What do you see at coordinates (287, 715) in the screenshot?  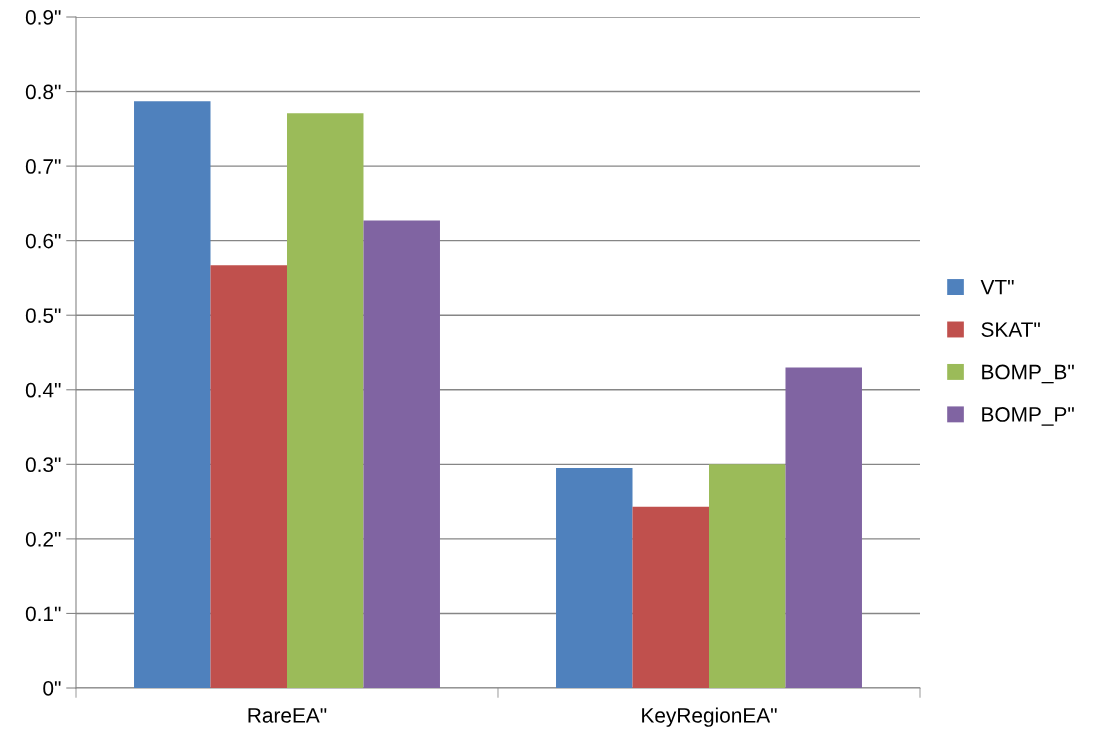 I see `x-tick-label: RareEA"` at bounding box center [287, 715].